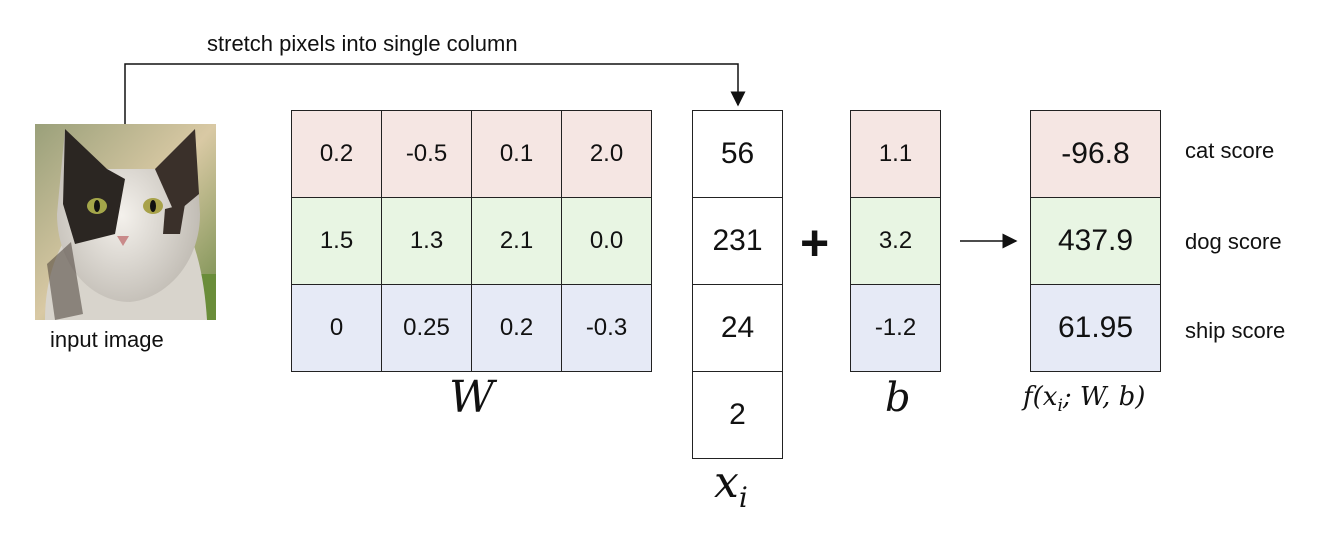  Describe the element at coordinates (362, 43) in the screenshot. I see `stretch-label: stretch pixels into single column` at that location.